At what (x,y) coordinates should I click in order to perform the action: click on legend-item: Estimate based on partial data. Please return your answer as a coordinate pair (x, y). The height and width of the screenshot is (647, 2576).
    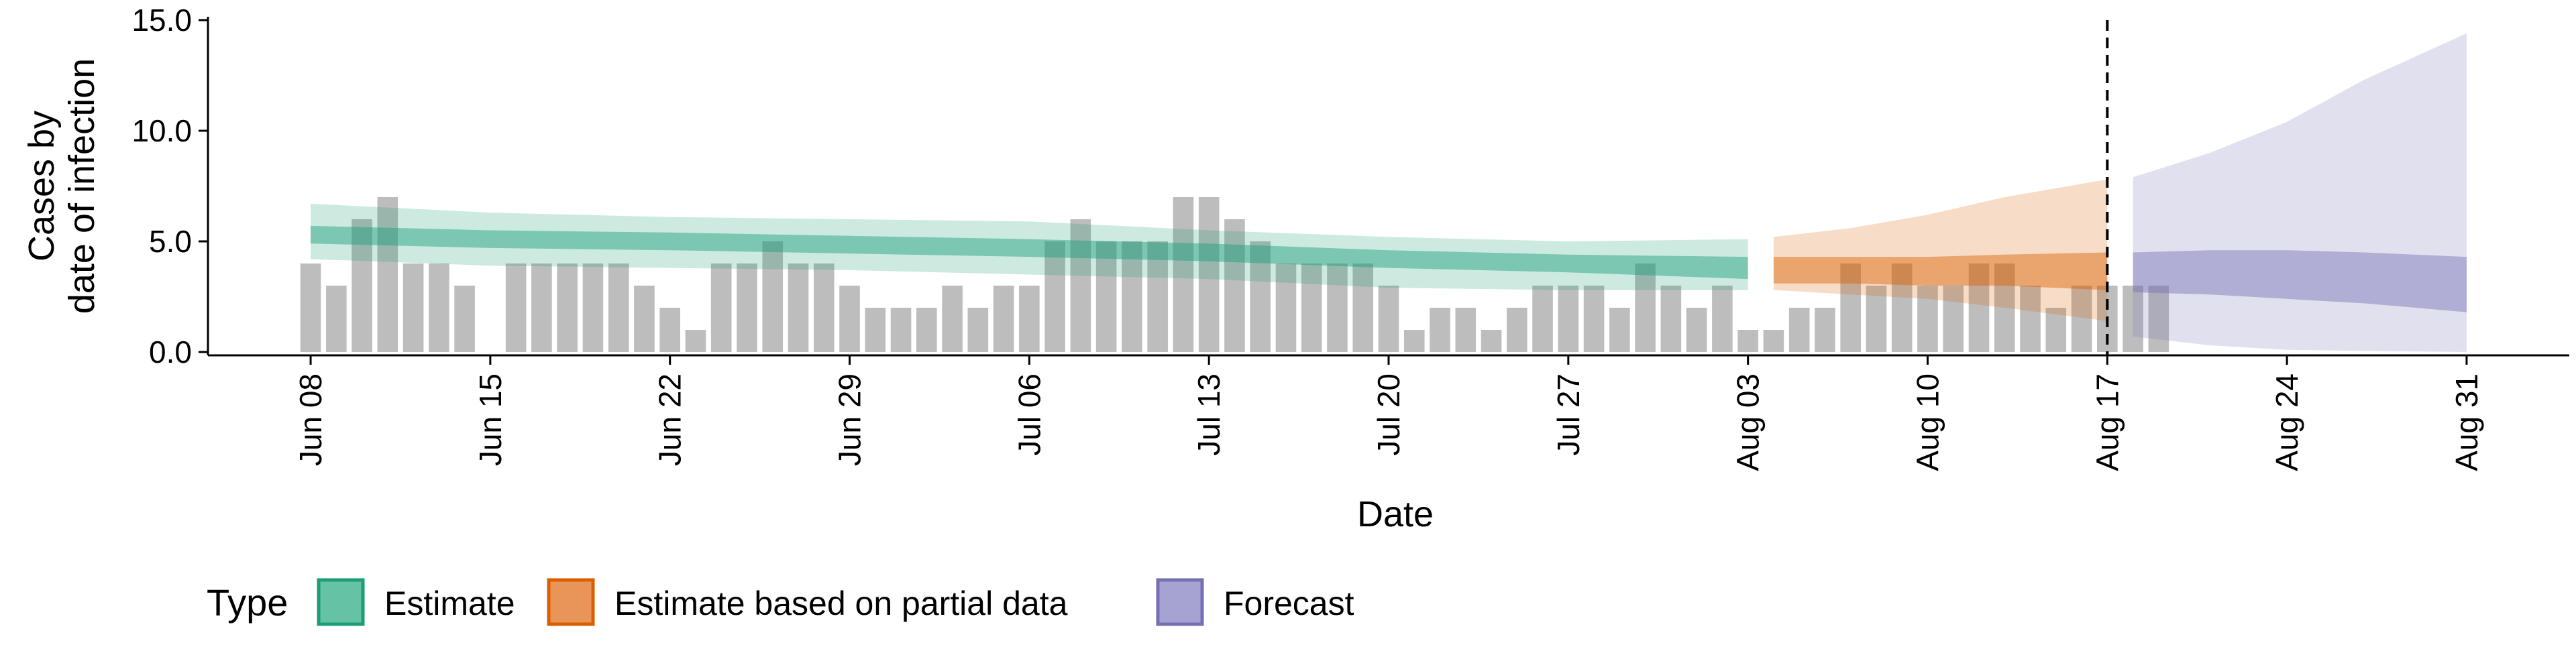
    Looking at the image, I should click on (807, 602).